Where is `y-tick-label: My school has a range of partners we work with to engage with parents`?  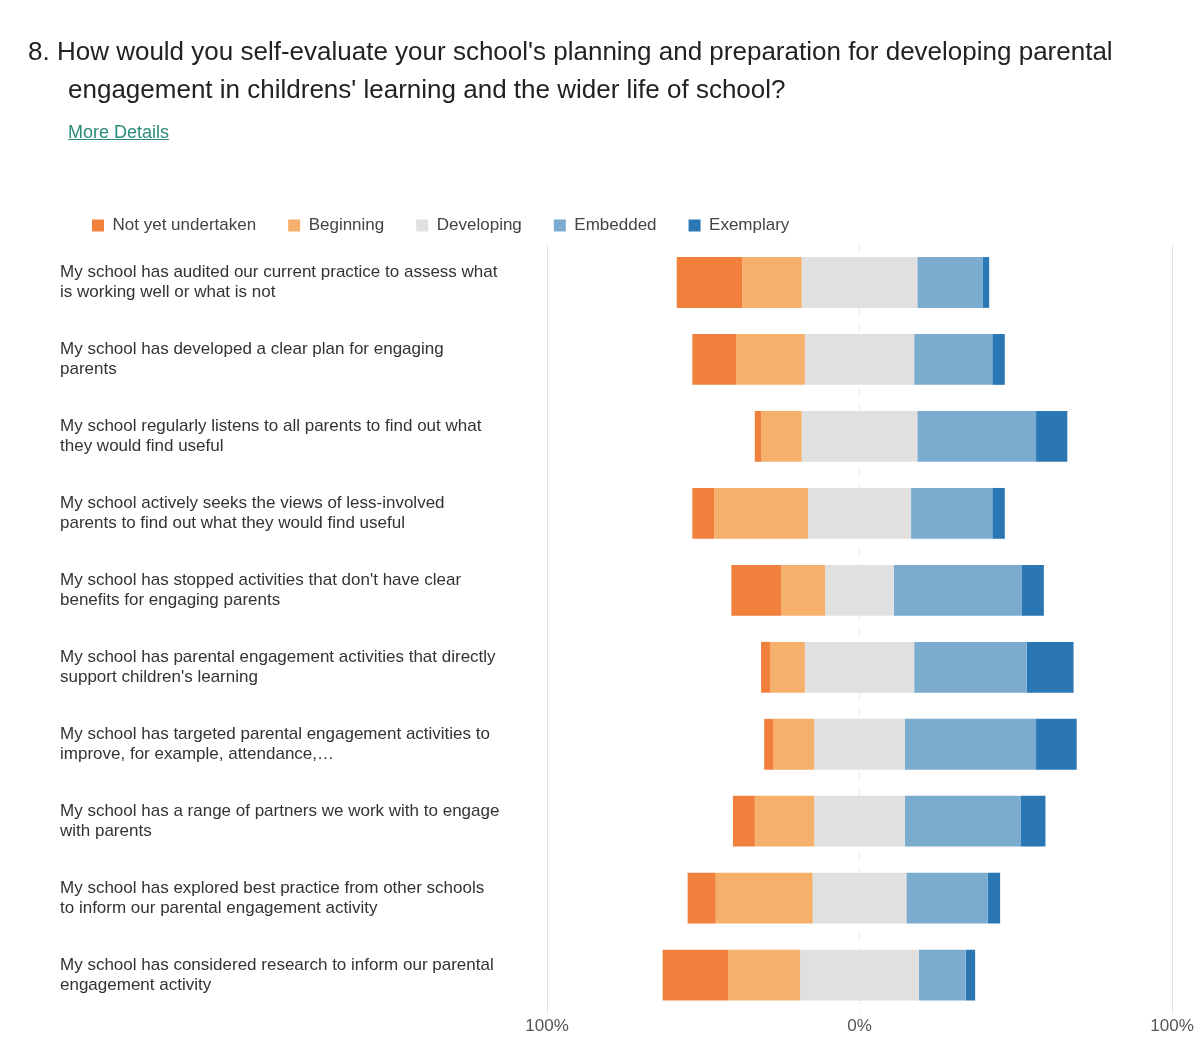 y-tick-label: My school has a range of partners we work with to engage with parents is located at coordinates (279, 820).